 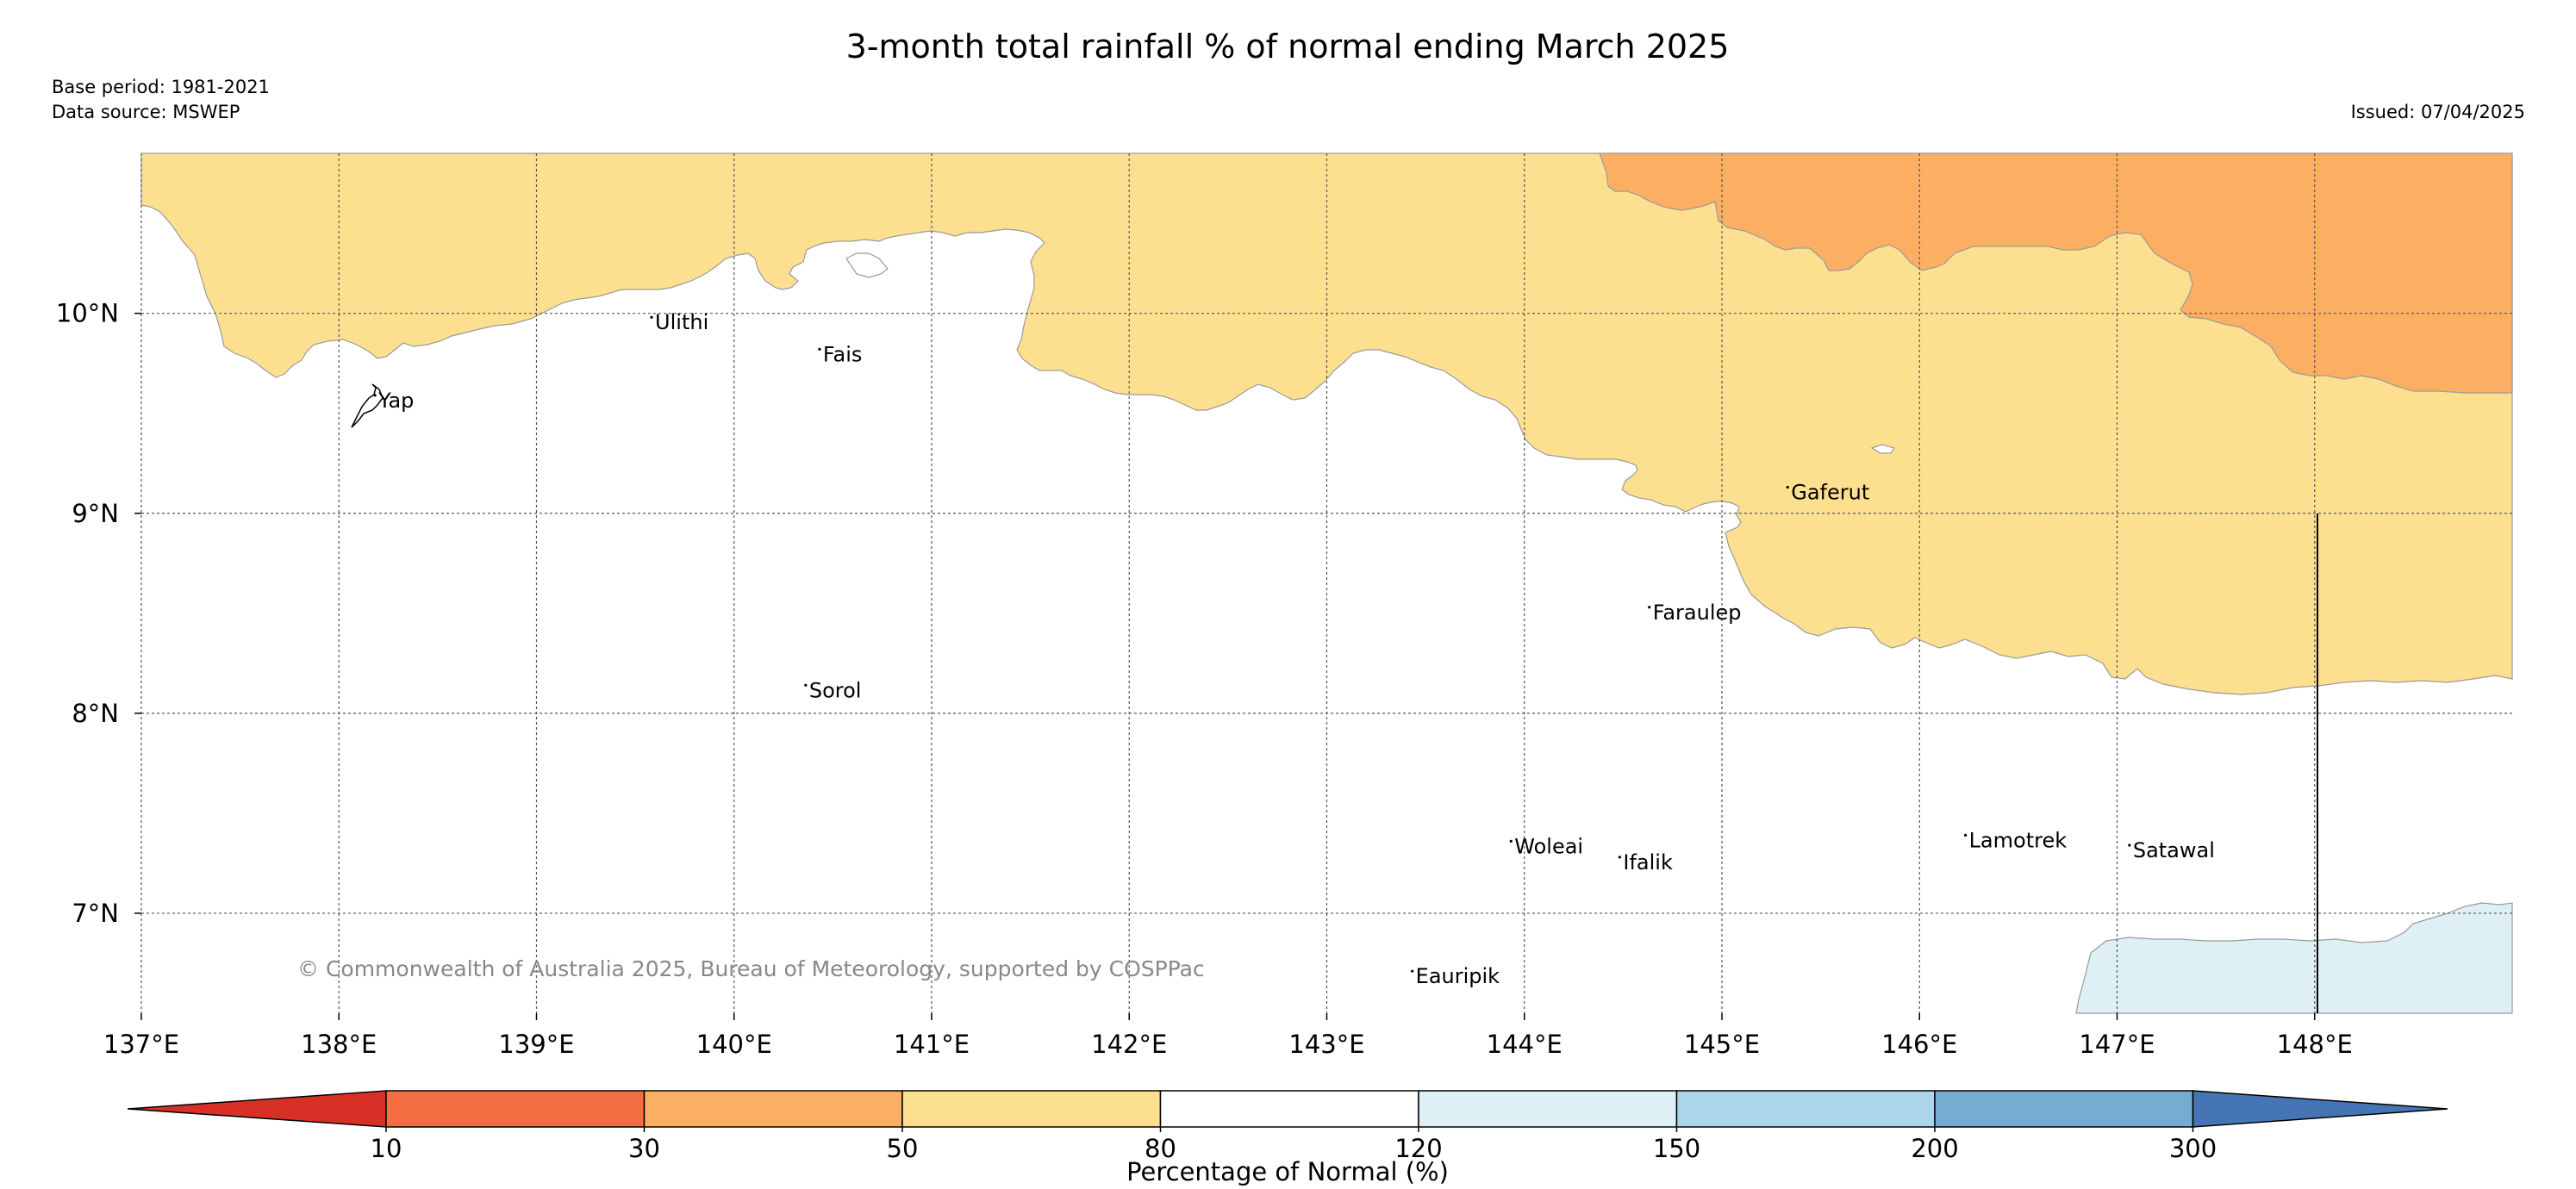 I want to click on place-label: Fais, so click(x=842, y=354).